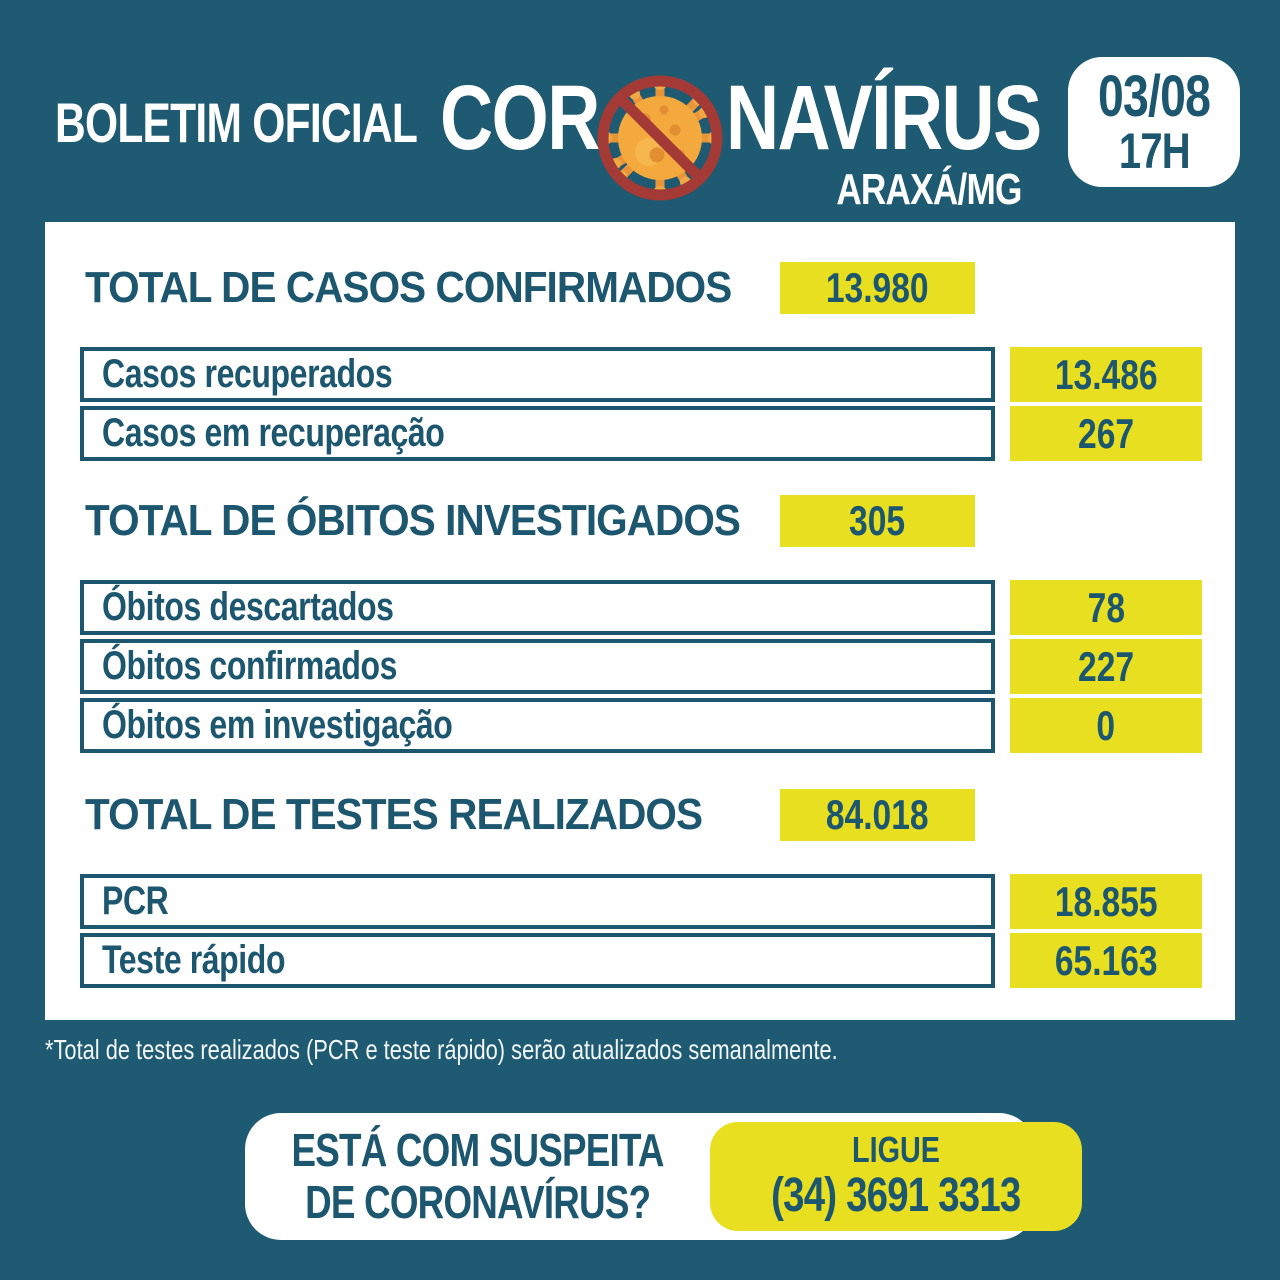 The image size is (1280, 1280). I want to click on section-title: TOTAL DE CASOS CONFIRMADOS, so click(408, 287).